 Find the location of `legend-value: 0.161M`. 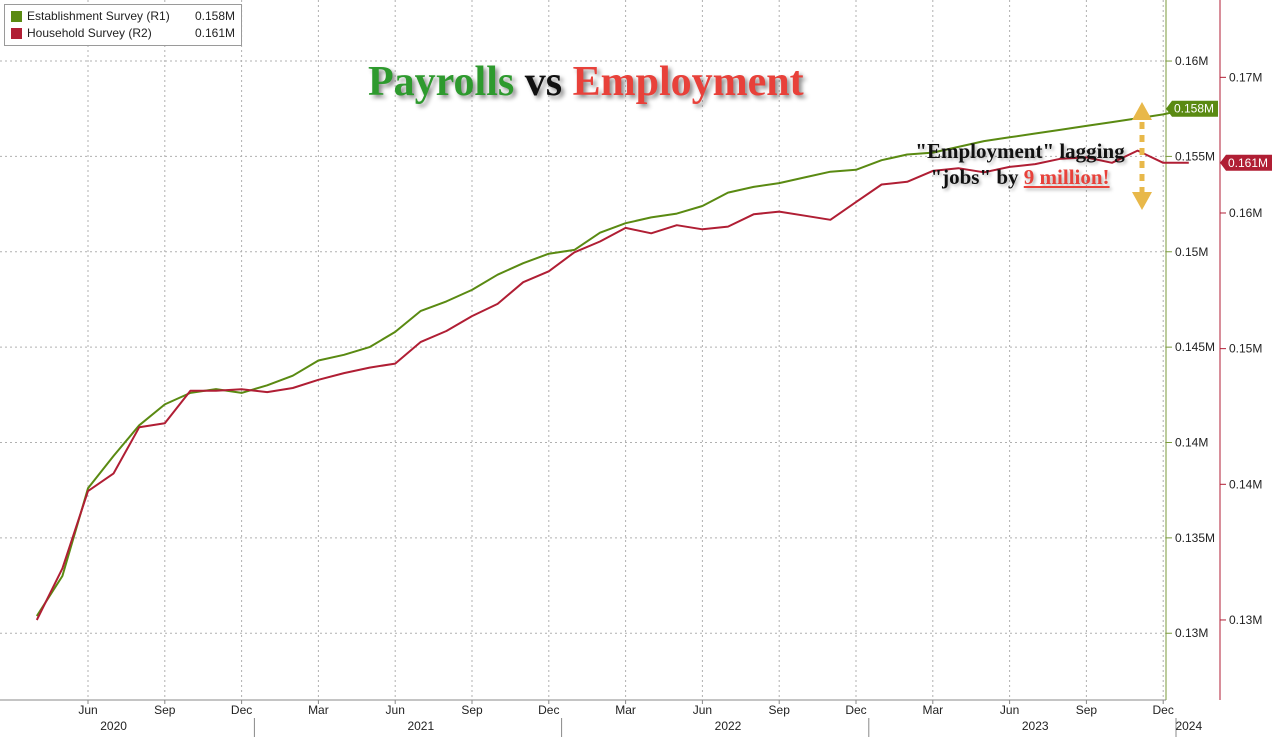

legend-value: 0.161M is located at coordinates (215, 33).